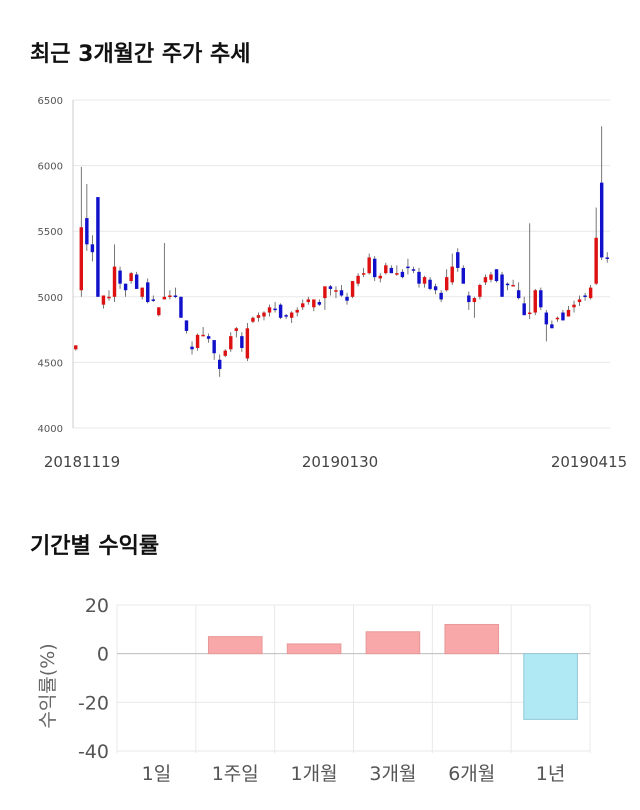  I want to click on price-y-tick-label: 6500, so click(50, 101).